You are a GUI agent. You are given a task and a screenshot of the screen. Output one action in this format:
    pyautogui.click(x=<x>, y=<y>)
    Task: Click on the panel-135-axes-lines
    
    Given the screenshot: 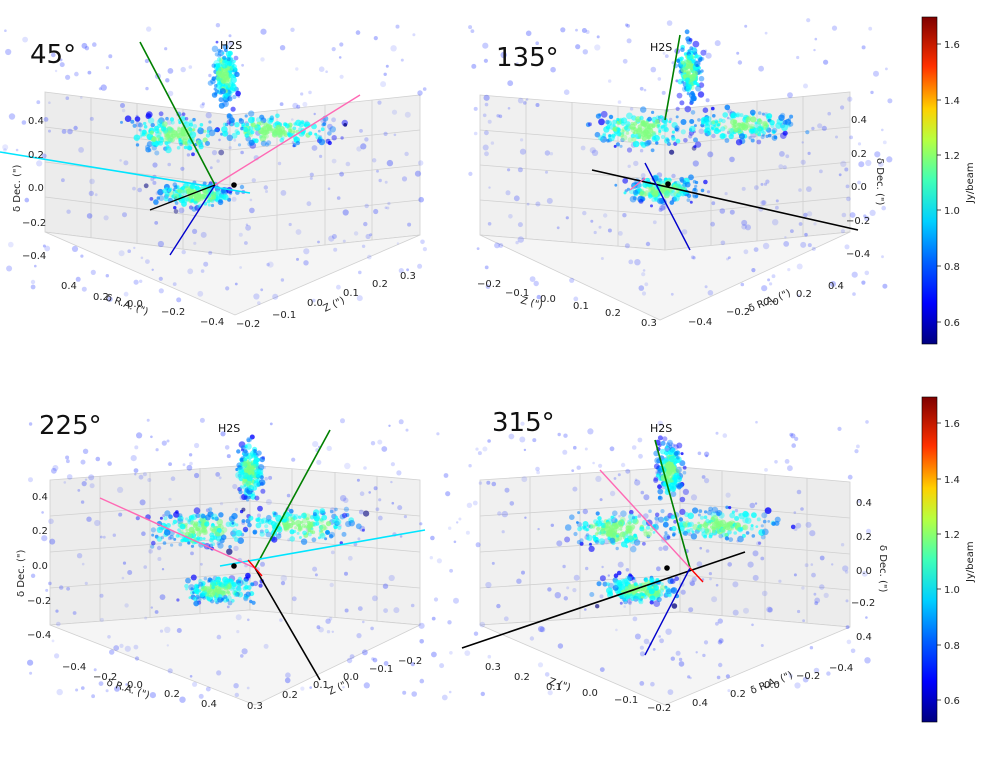 What is the action you would take?
    pyautogui.click(x=725, y=142)
    